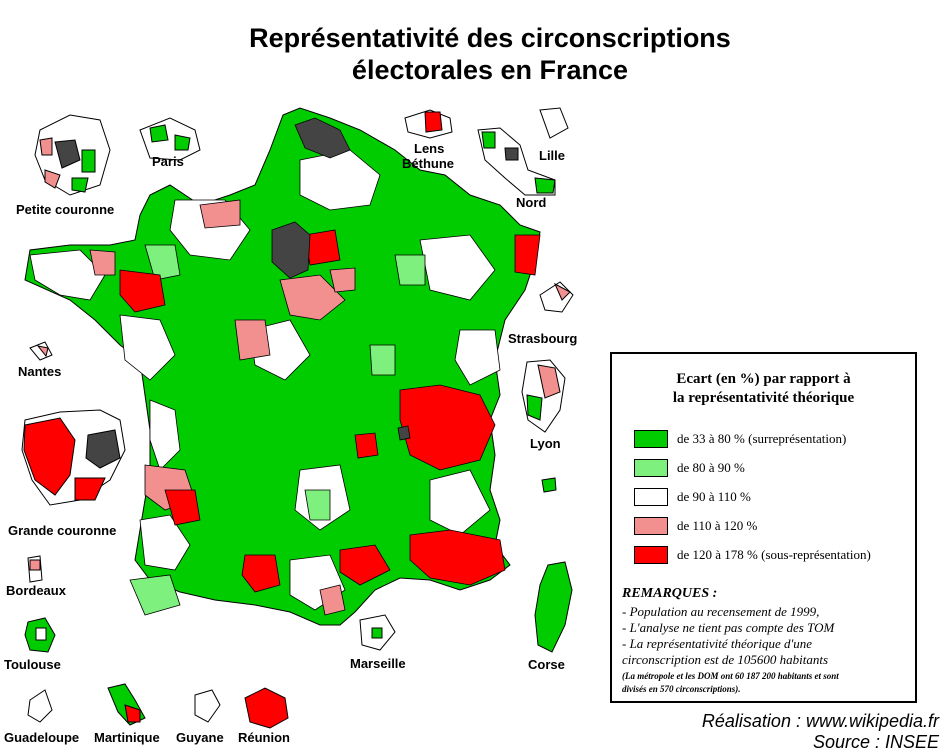  I want to click on legend-item-label: de 120 à 178 % (sous-représentation), so click(774, 554).